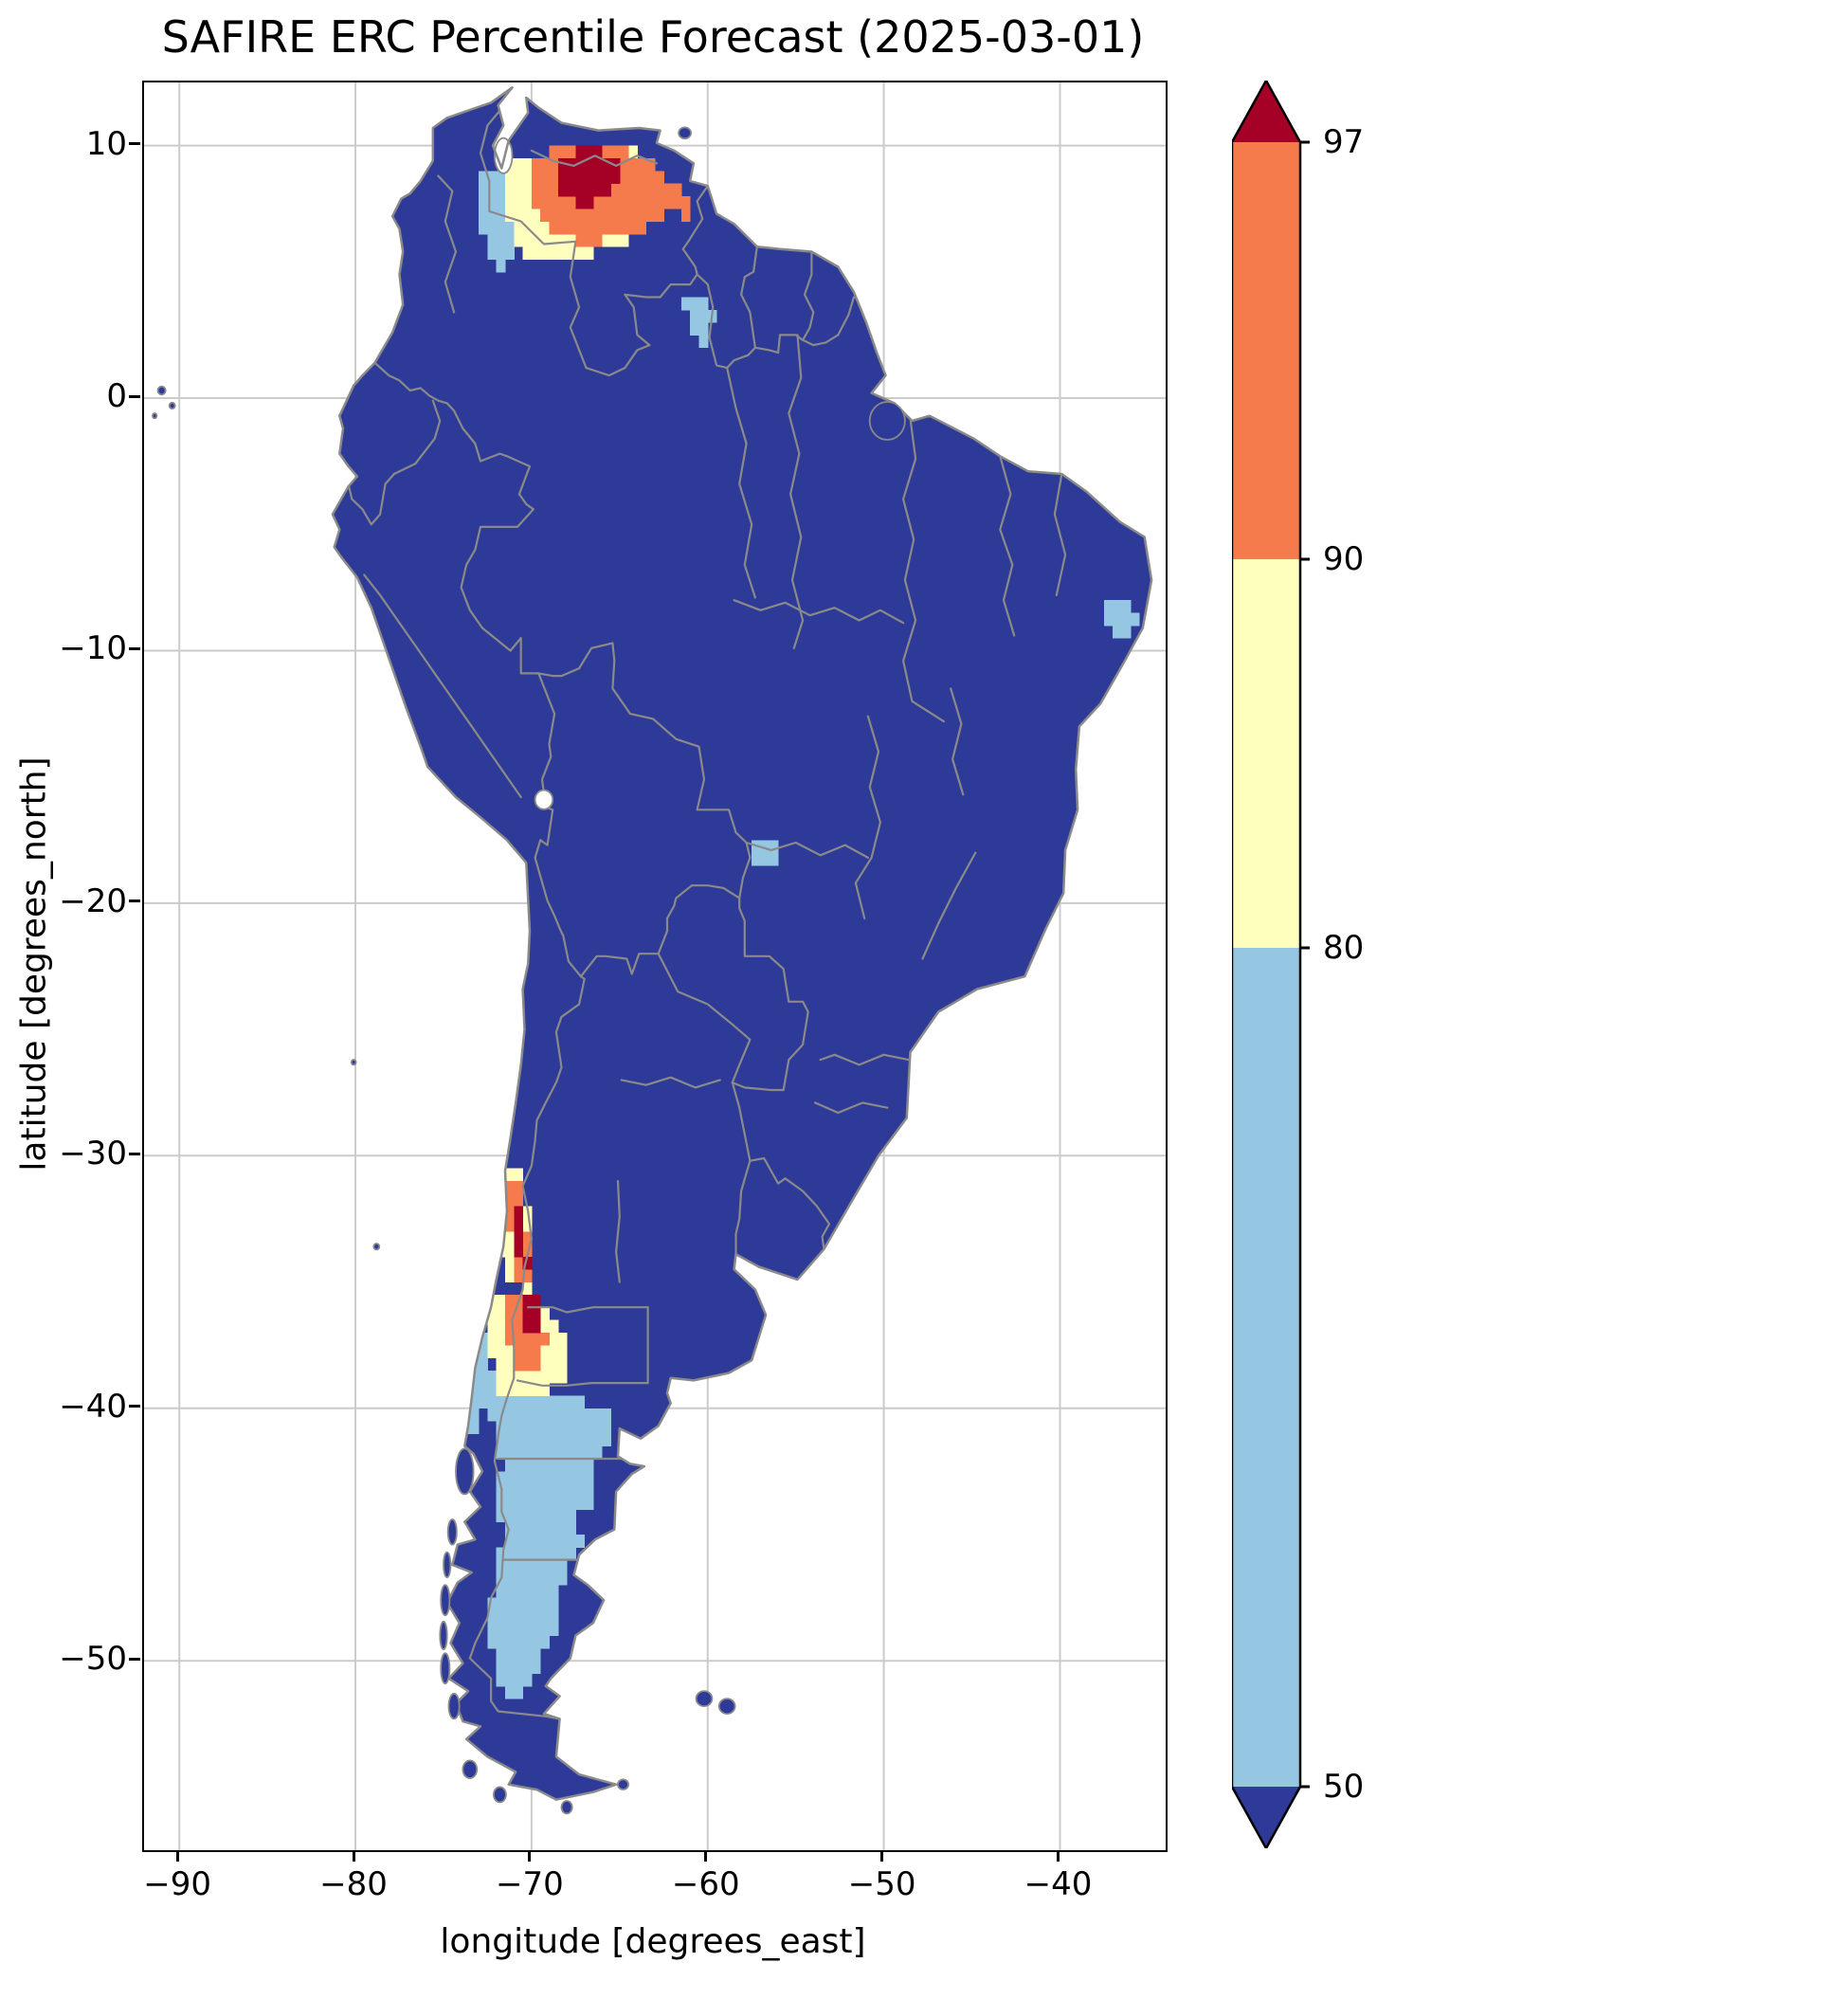 The image size is (1848, 1999). I want to click on colorbar, so click(1271, 965).